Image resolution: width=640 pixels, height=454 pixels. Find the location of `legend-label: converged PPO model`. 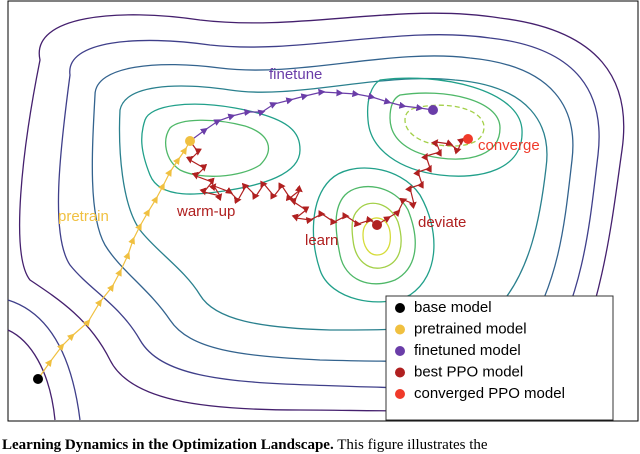

legend-label: converged PPO model is located at coordinates (489, 393).